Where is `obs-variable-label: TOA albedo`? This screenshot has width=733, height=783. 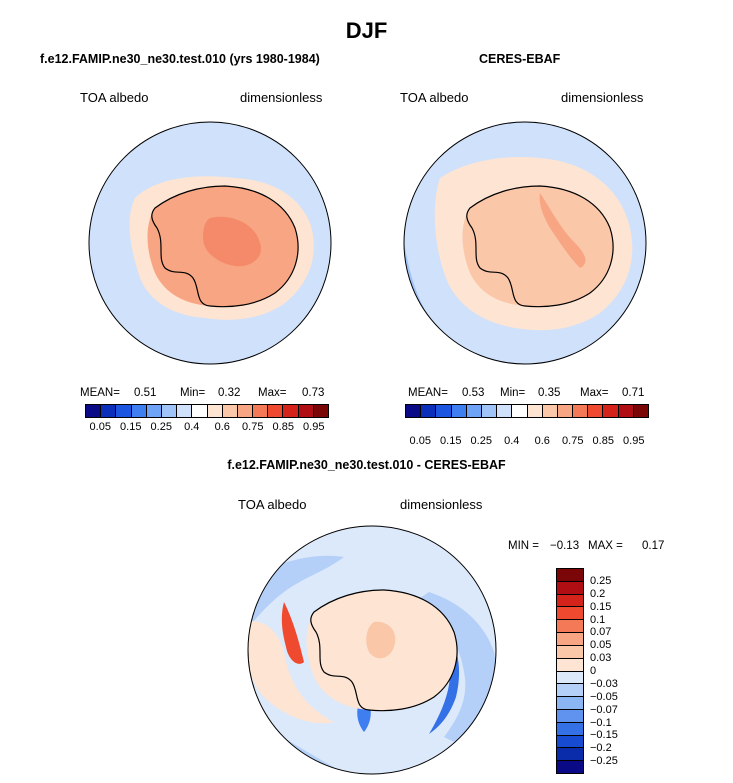 obs-variable-label: TOA albedo is located at coordinates (434, 97).